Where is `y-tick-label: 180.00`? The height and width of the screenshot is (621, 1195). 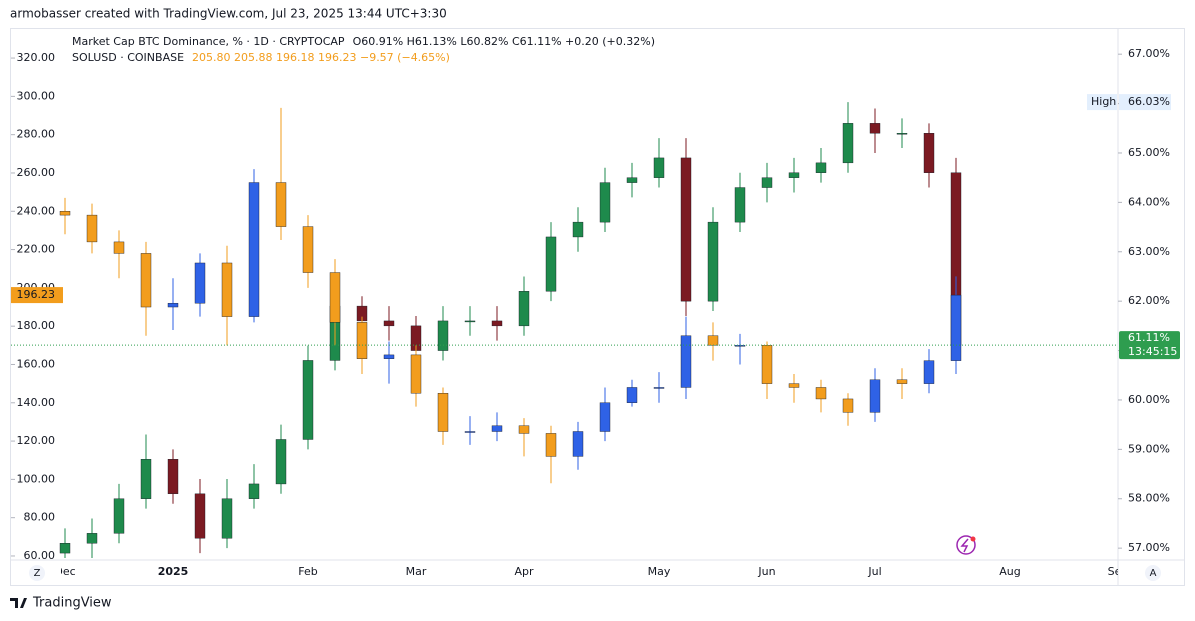 y-tick-label: 180.00 is located at coordinates (36, 325).